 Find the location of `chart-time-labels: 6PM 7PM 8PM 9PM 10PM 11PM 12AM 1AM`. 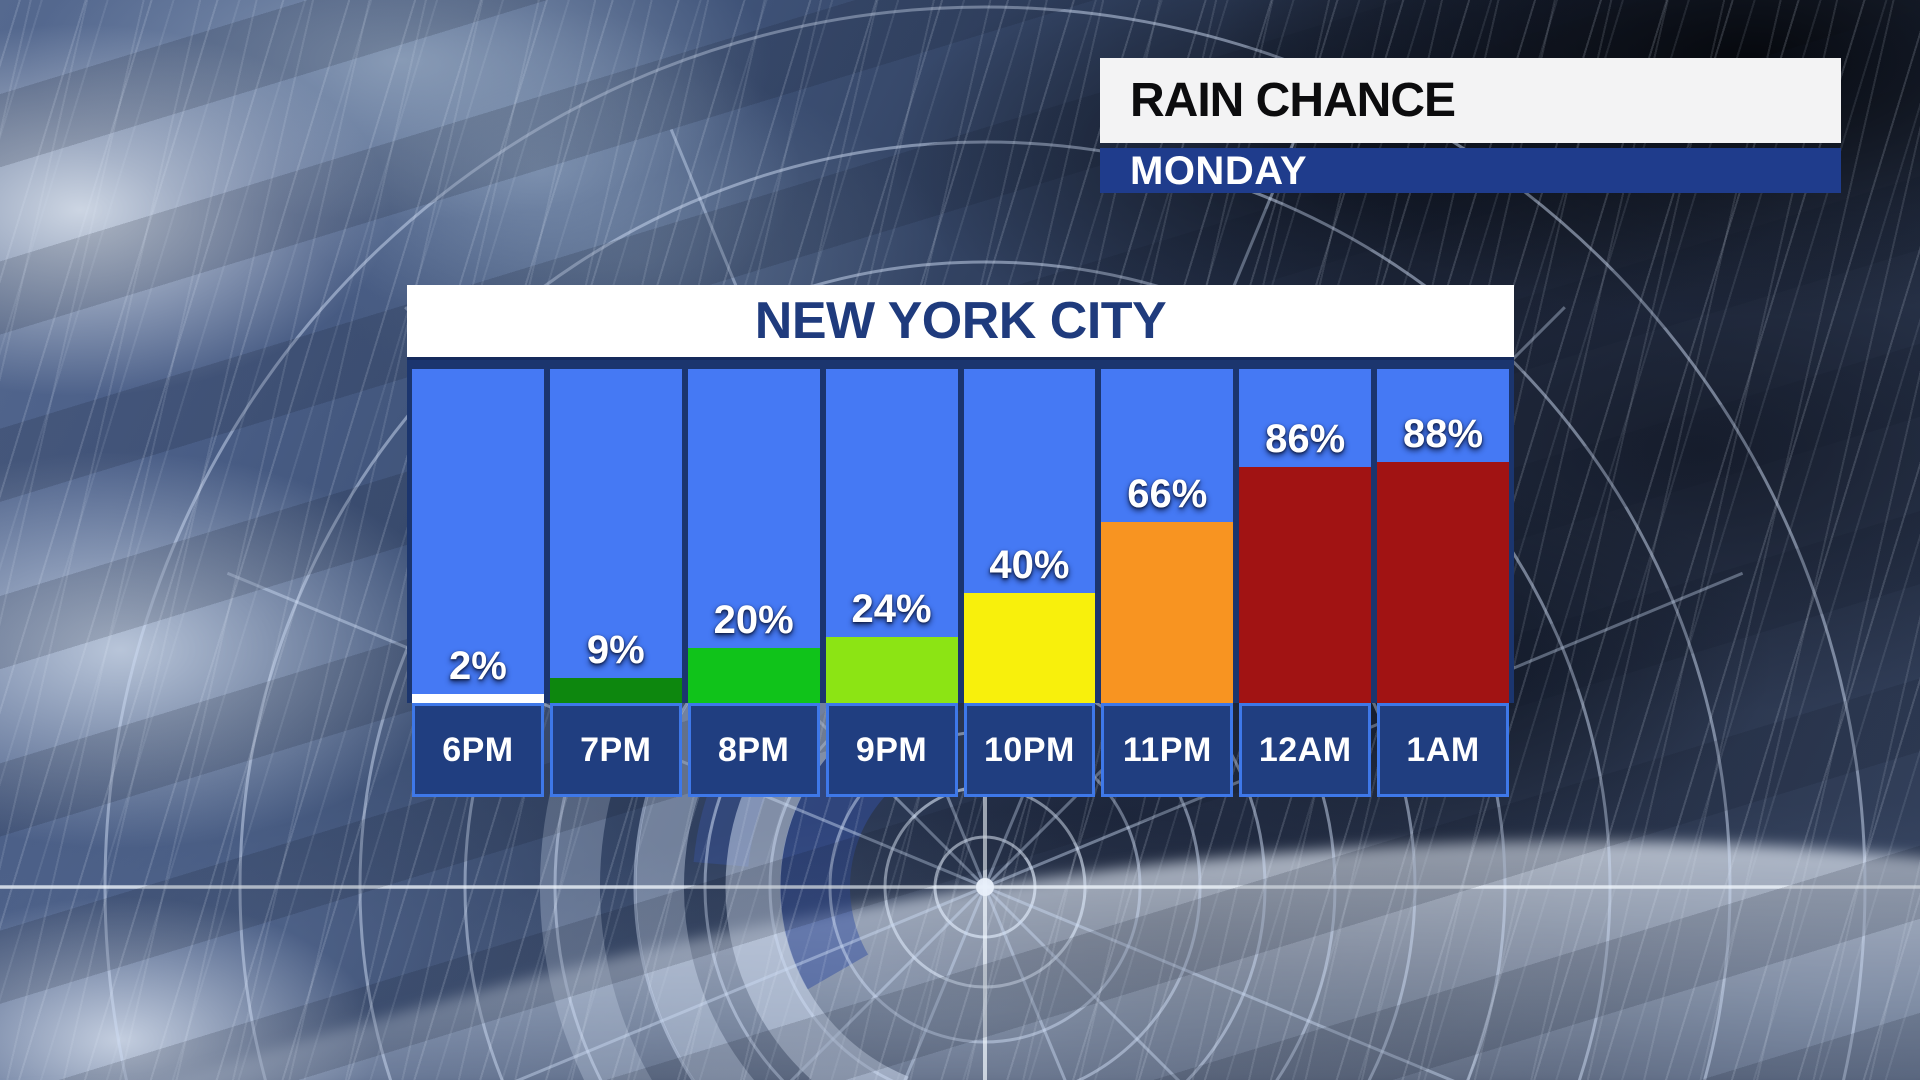

chart-time-labels: 6PM 7PM 8PM 9PM 10PM 11PM 12AM 1AM is located at coordinates (960, 750).